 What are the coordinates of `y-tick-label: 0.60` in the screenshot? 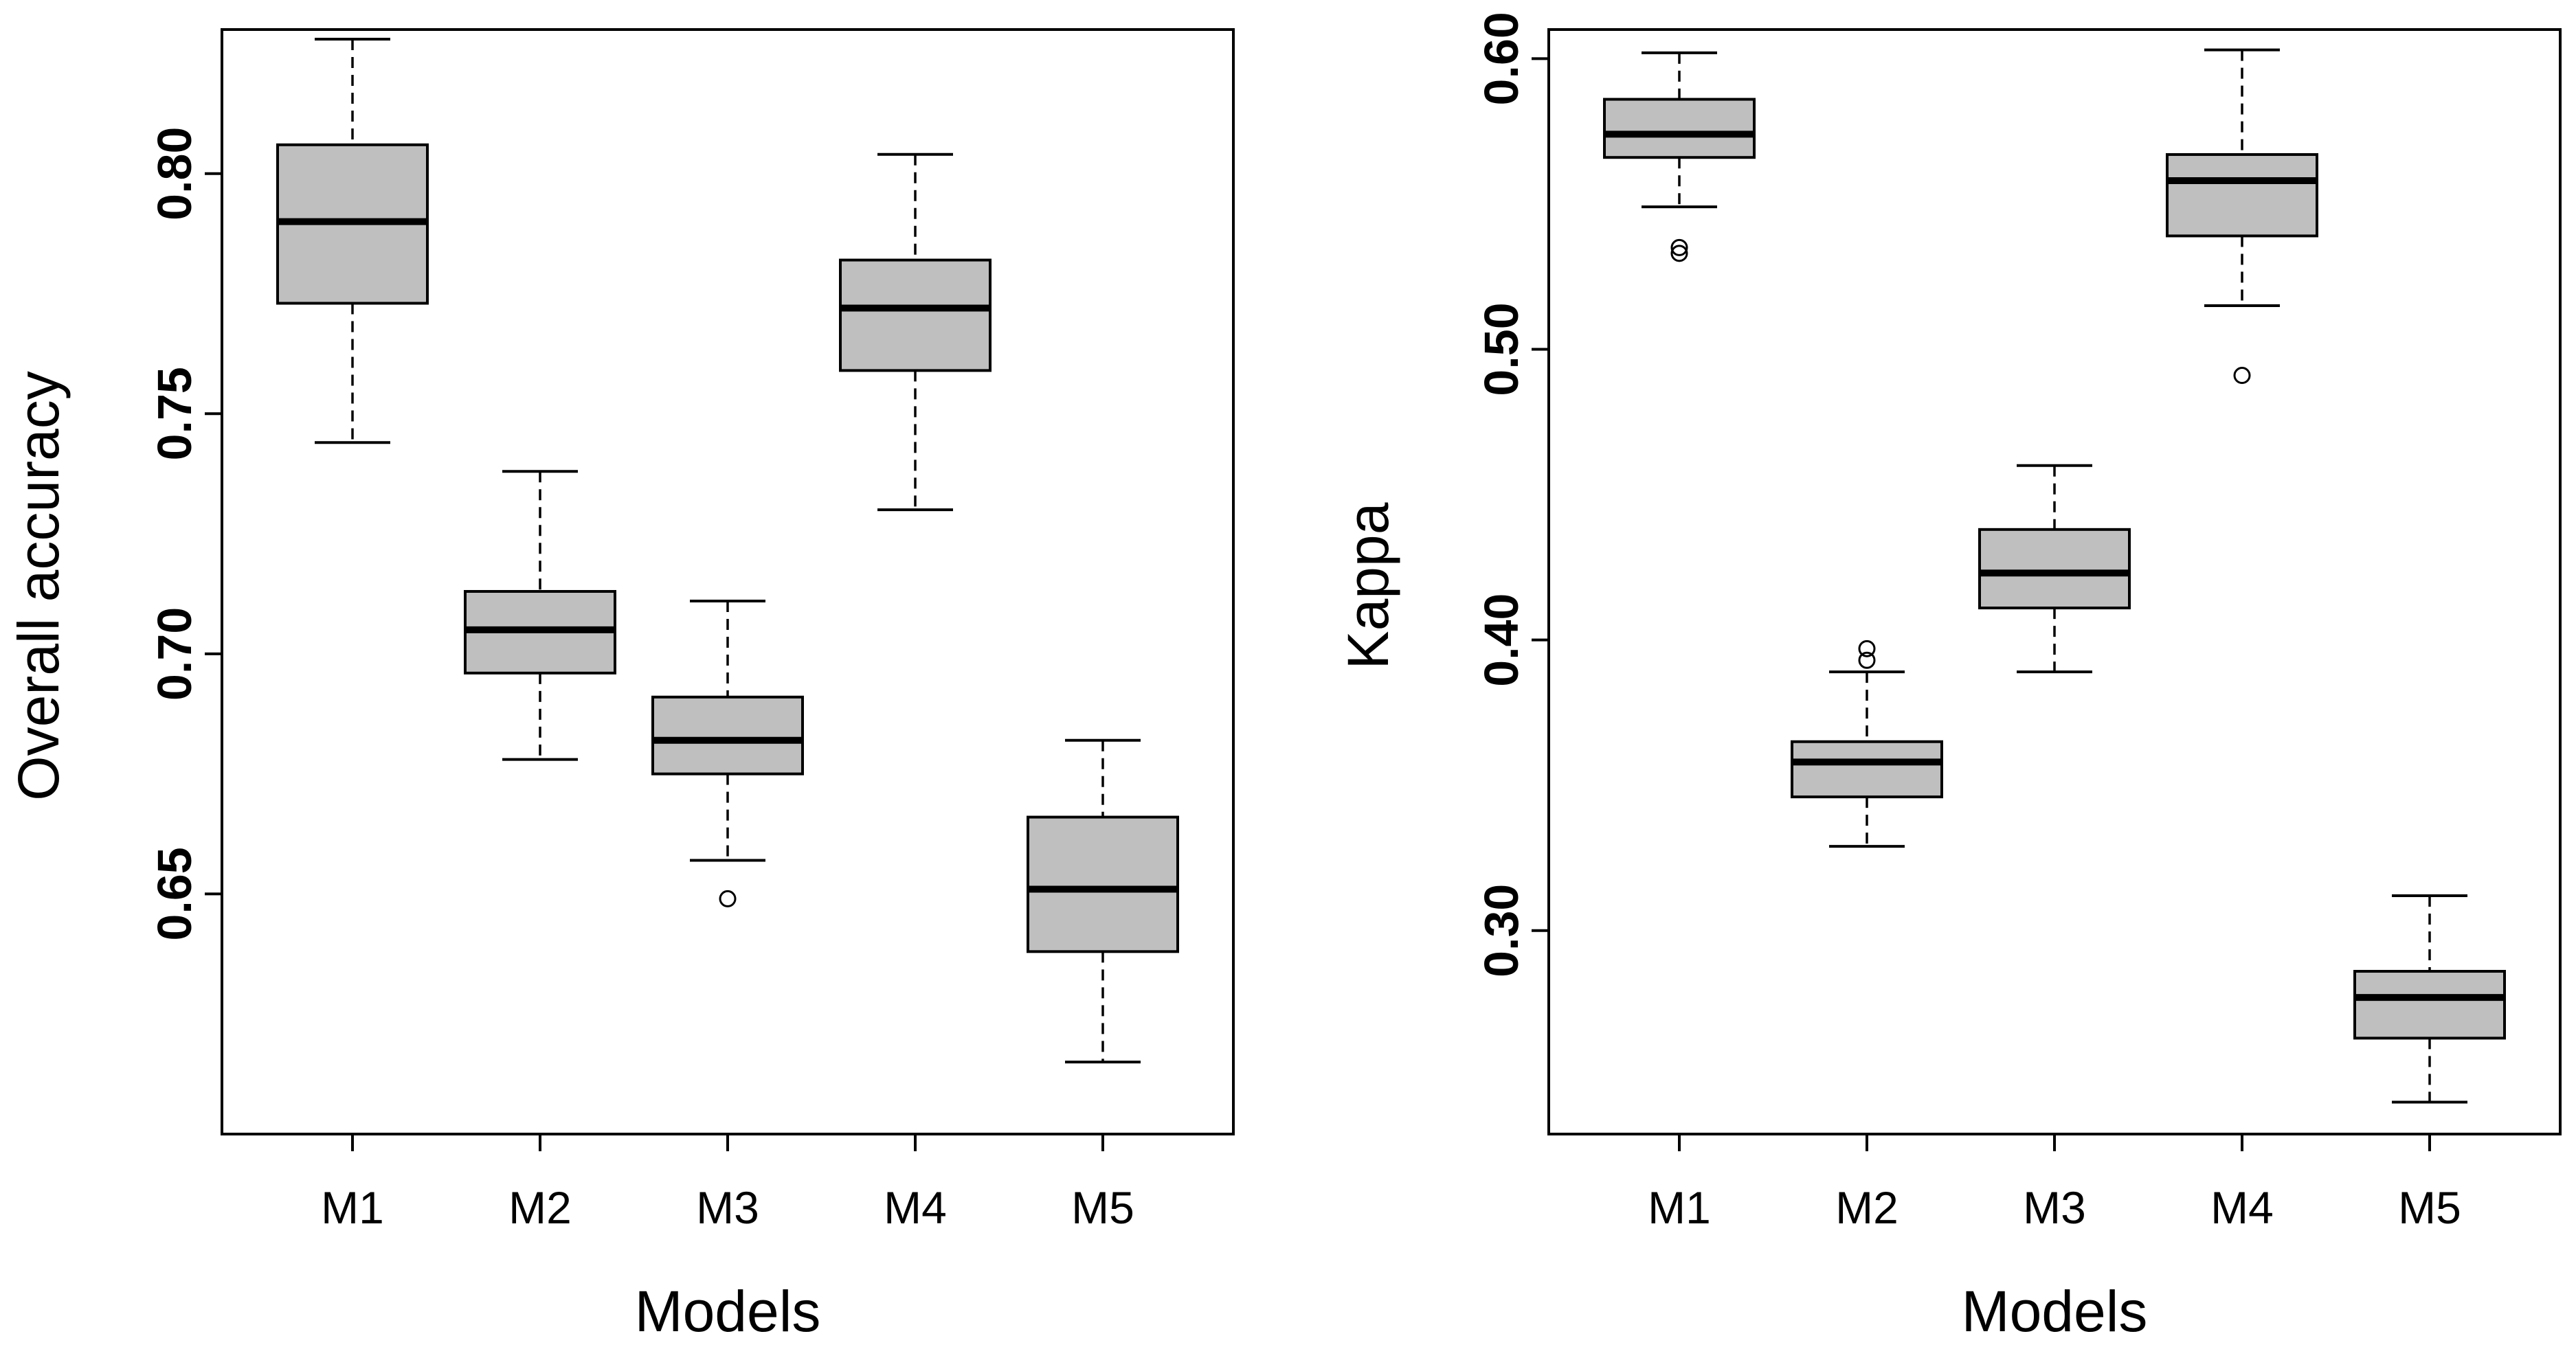 It's located at (1501, 58).